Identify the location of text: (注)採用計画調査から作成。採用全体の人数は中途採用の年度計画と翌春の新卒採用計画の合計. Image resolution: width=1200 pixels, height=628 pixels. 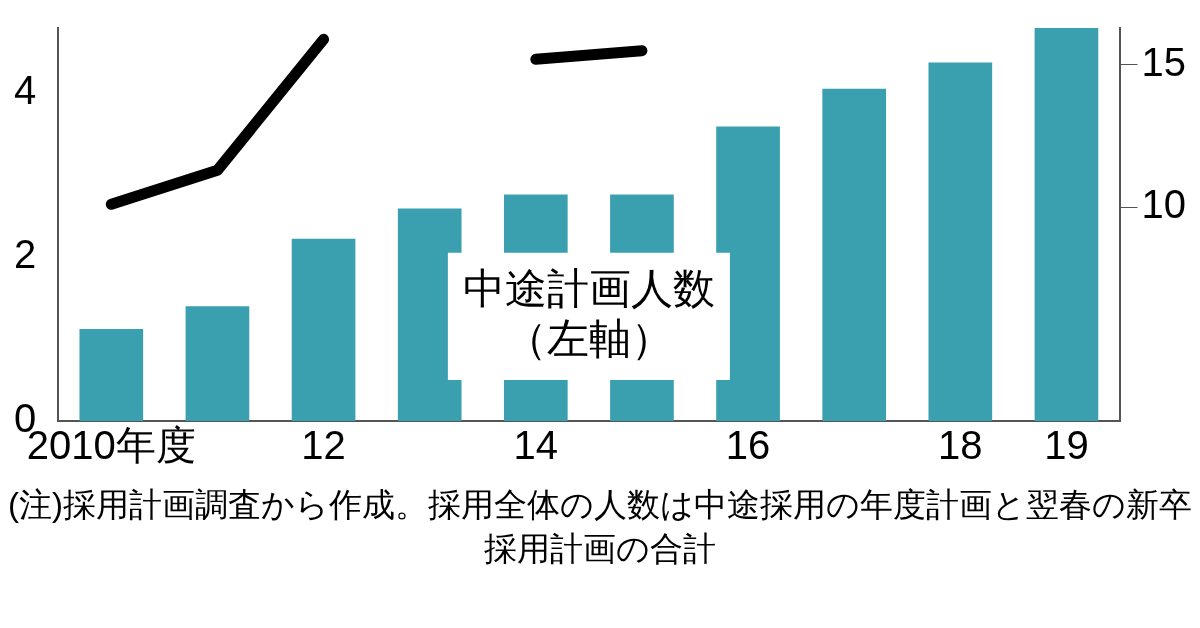
(600, 527).